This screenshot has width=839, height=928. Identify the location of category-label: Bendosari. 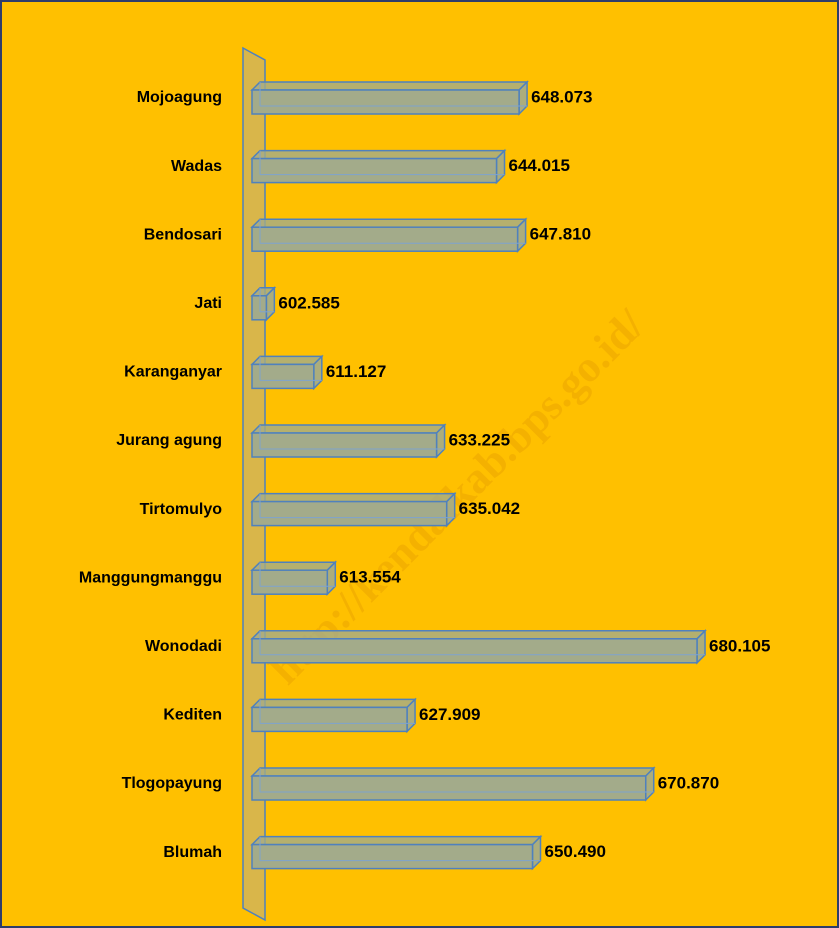
(183, 234).